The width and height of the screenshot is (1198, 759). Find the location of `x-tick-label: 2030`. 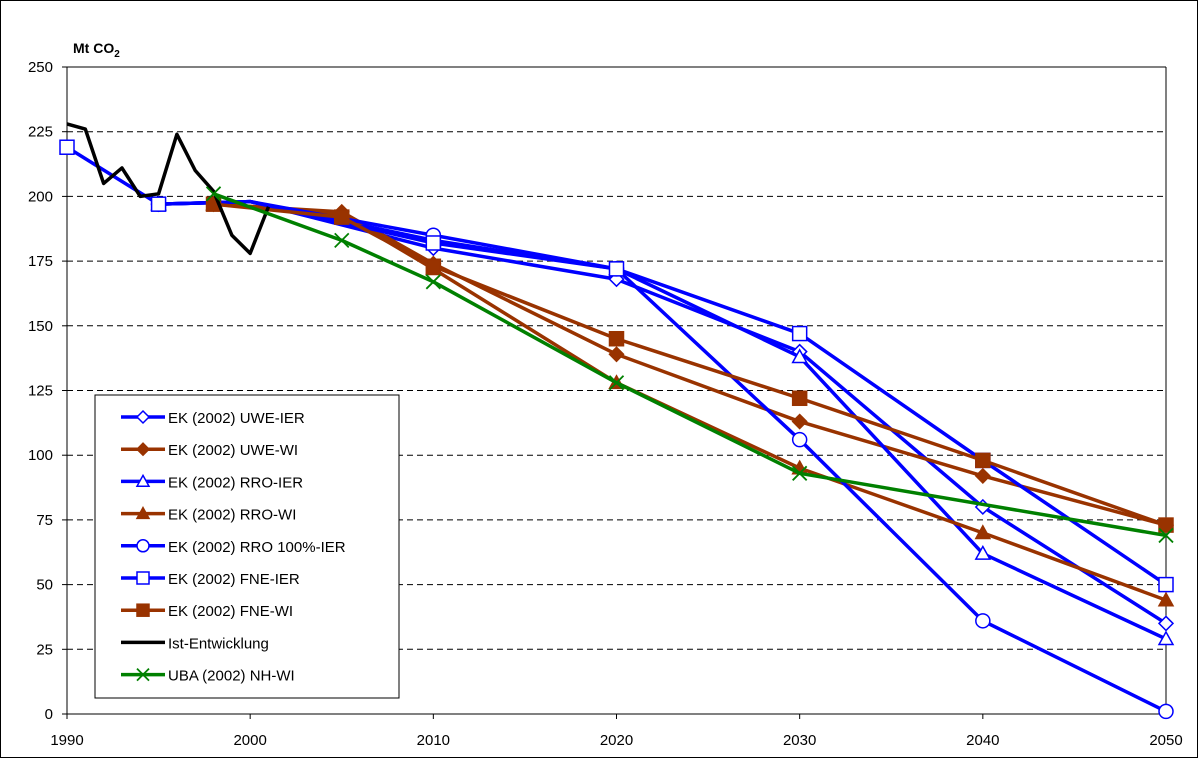

x-tick-label: 2030 is located at coordinates (799, 740).